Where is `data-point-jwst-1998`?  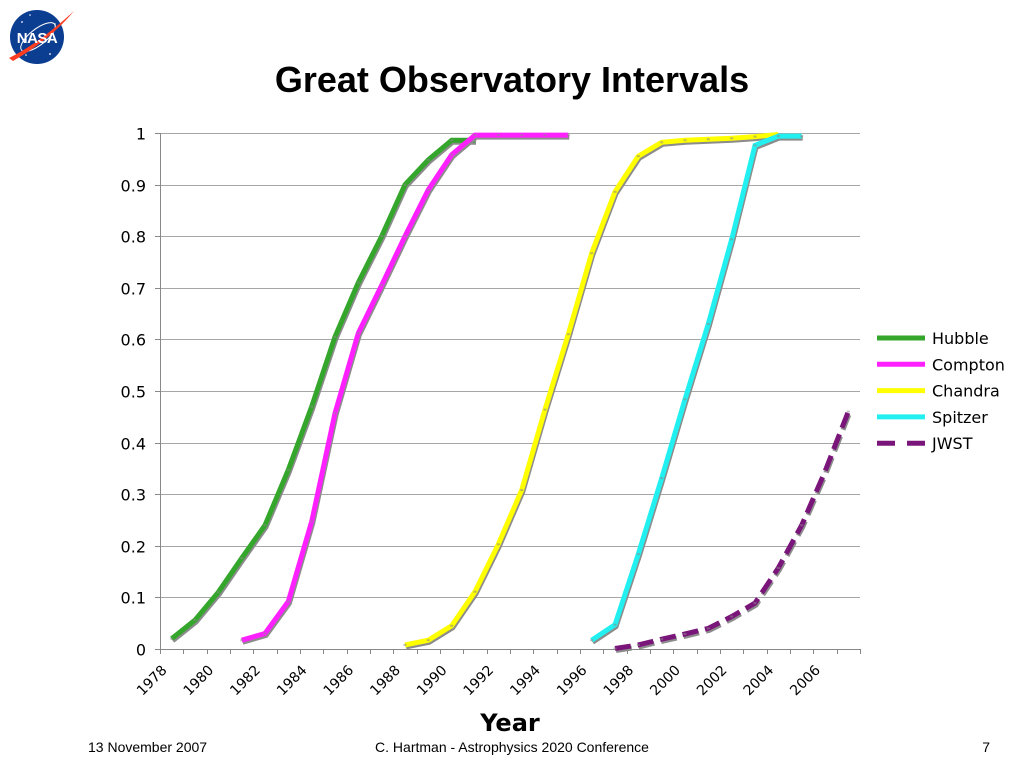
data-point-jwst-1998 is located at coordinates (638, 644).